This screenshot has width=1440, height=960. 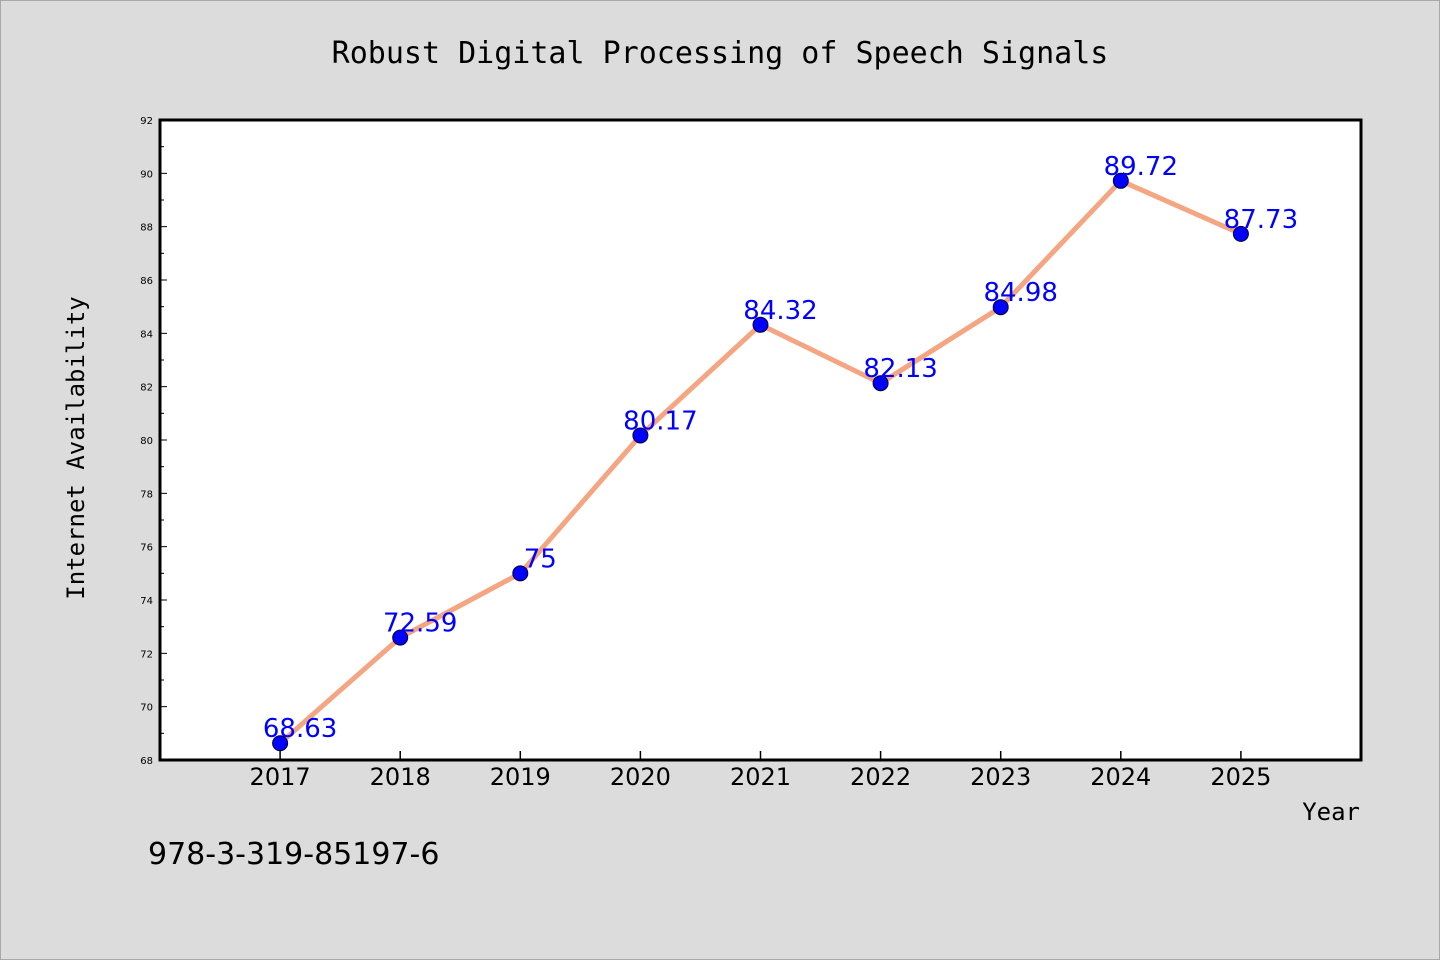 I want to click on y-tick-label: 92, so click(x=146, y=121).